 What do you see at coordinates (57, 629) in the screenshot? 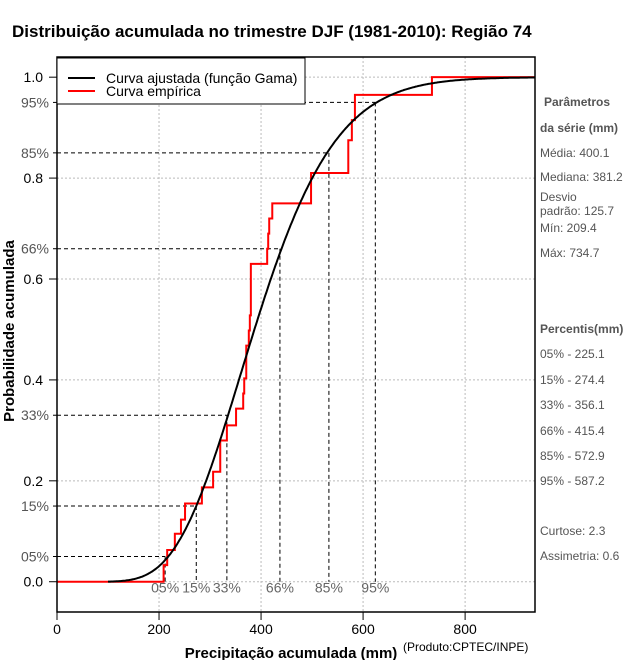
I see `x-tick-label: 0` at bounding box center [57, 629].